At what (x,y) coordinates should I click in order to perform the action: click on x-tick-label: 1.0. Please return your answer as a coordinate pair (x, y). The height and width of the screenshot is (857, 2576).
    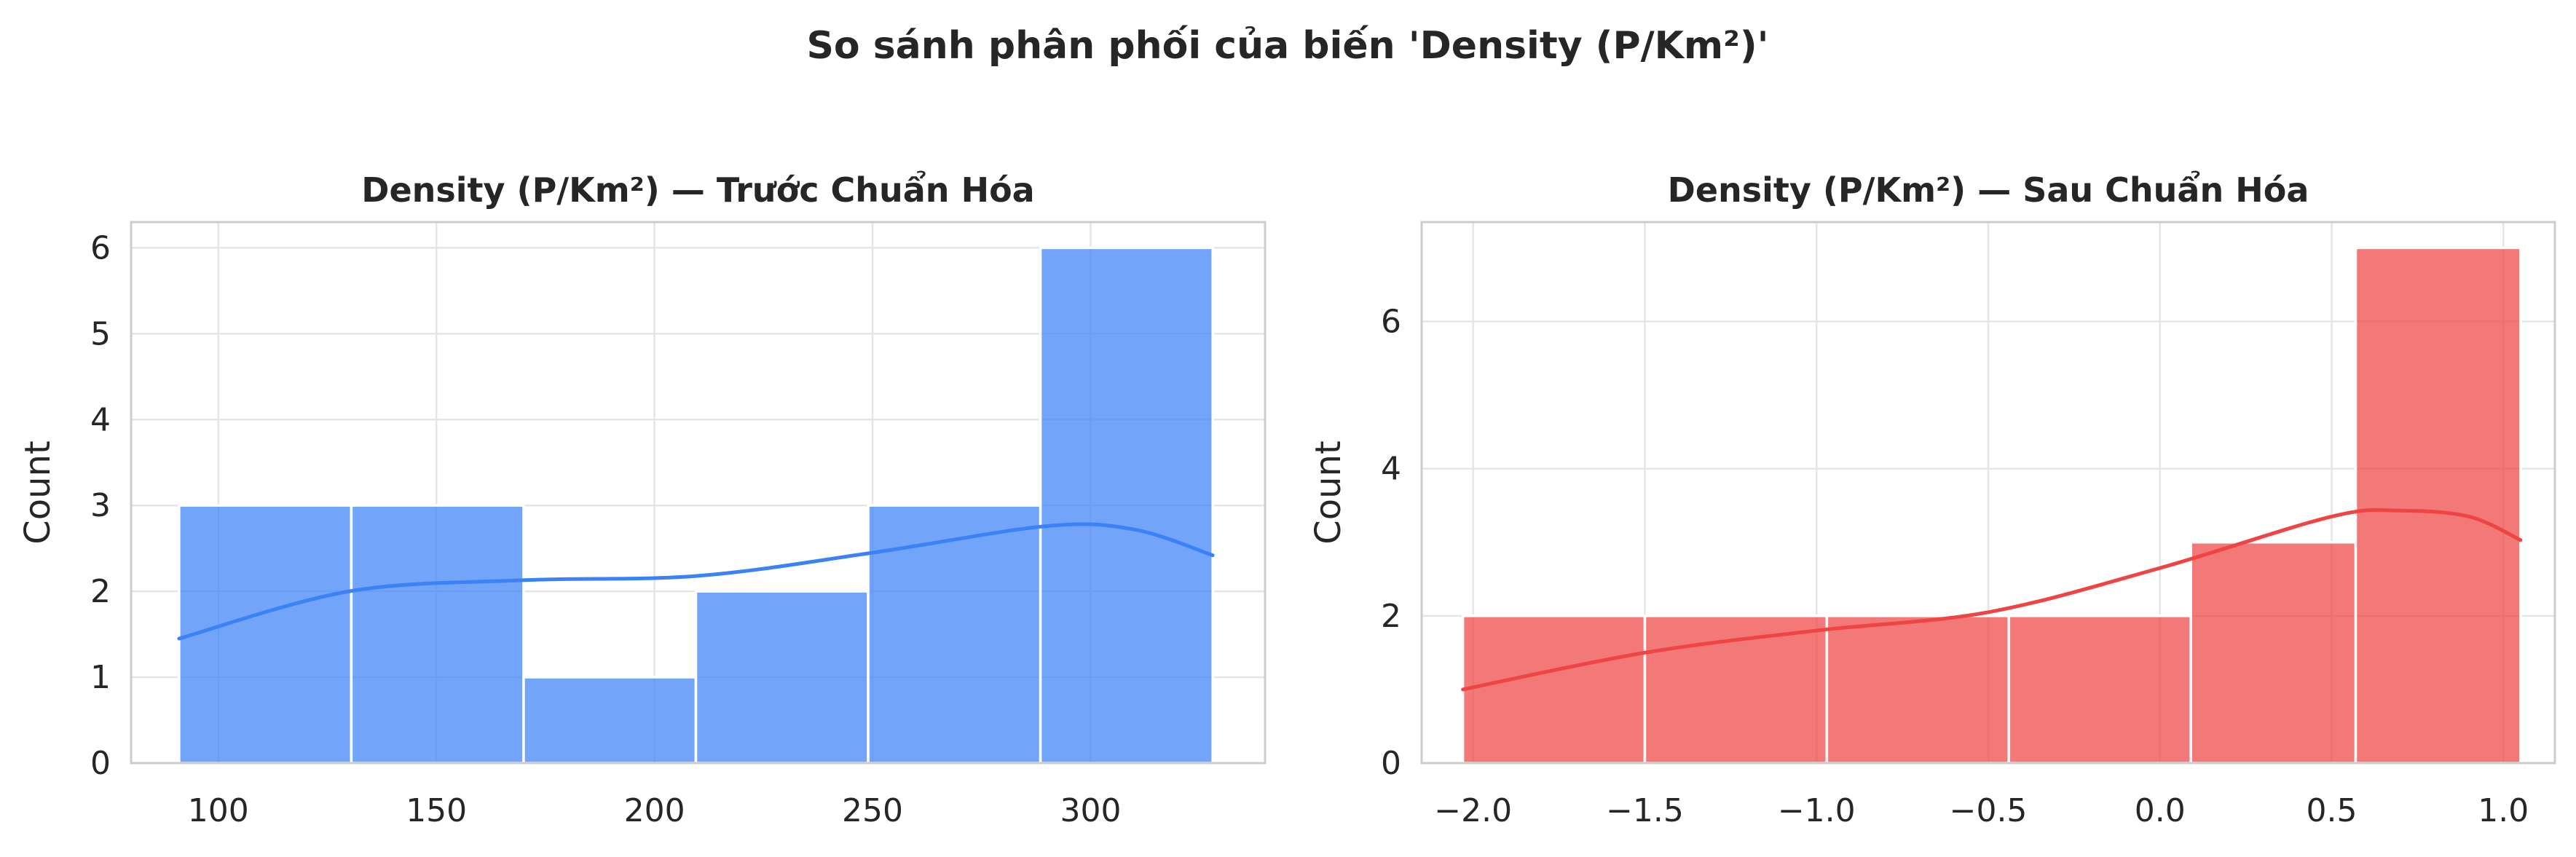
    Looking at the image, I should click on (2503, 810).